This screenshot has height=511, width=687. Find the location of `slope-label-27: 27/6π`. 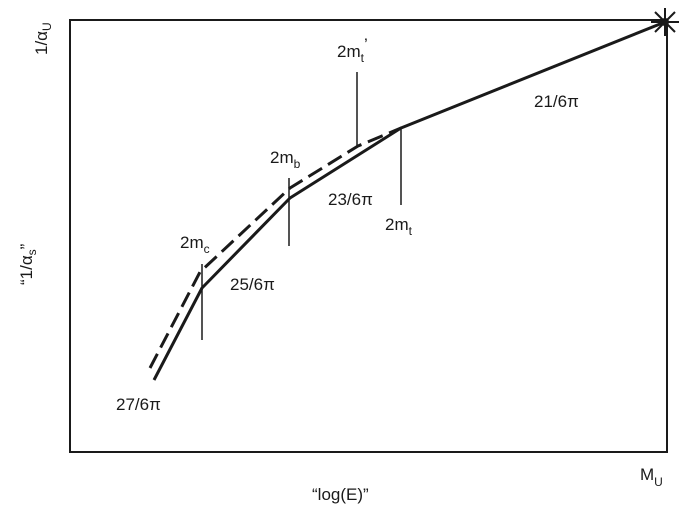

slope-label-27: 27/6π is located at coordinates (138, 404).